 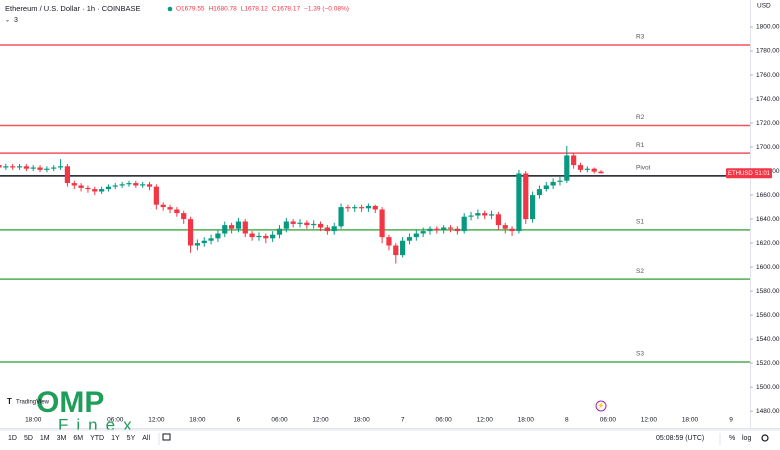 I want to click on x-tick-label: 6, so click(x=239, y=420).